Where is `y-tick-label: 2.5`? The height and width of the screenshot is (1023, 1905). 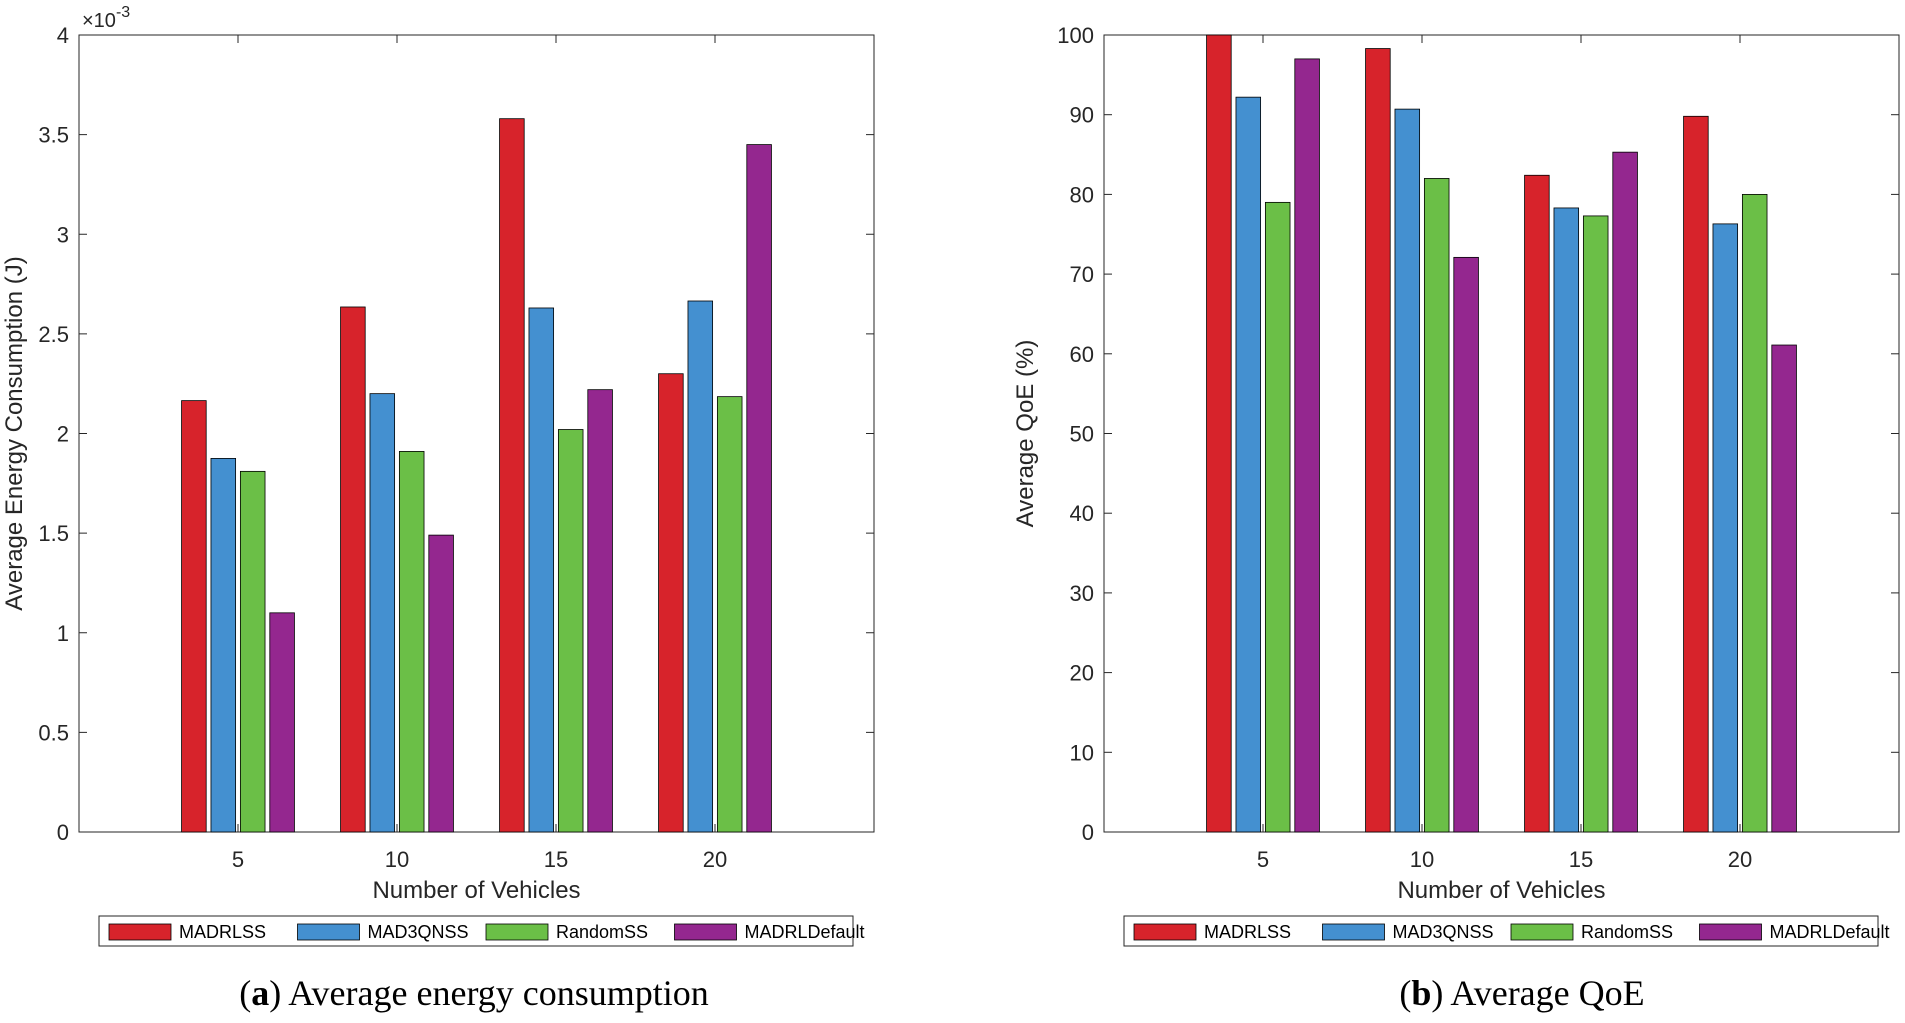
y-tick-label: 2.5 is located at coordinates (53, 334).